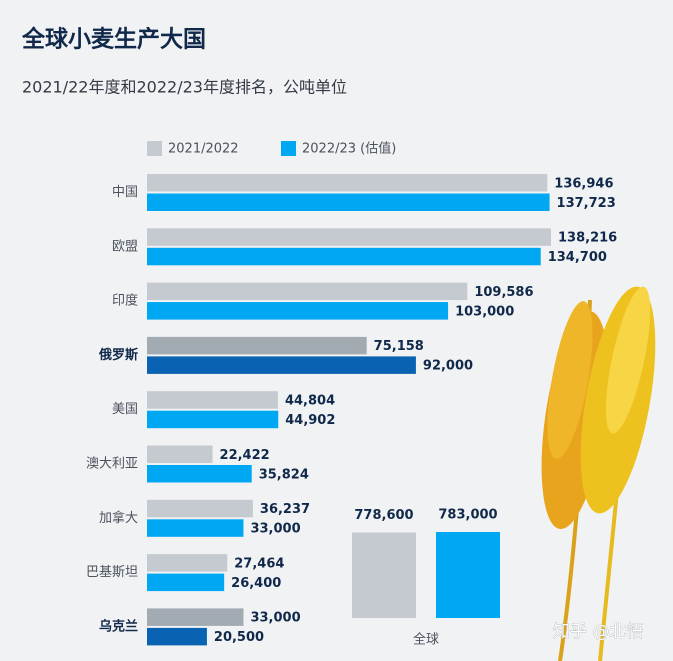 This screenshot has height=661, width=673. Describe the element at coordinates (239, 637) in the screenshot. I see `value-label: 20,500` at that location.